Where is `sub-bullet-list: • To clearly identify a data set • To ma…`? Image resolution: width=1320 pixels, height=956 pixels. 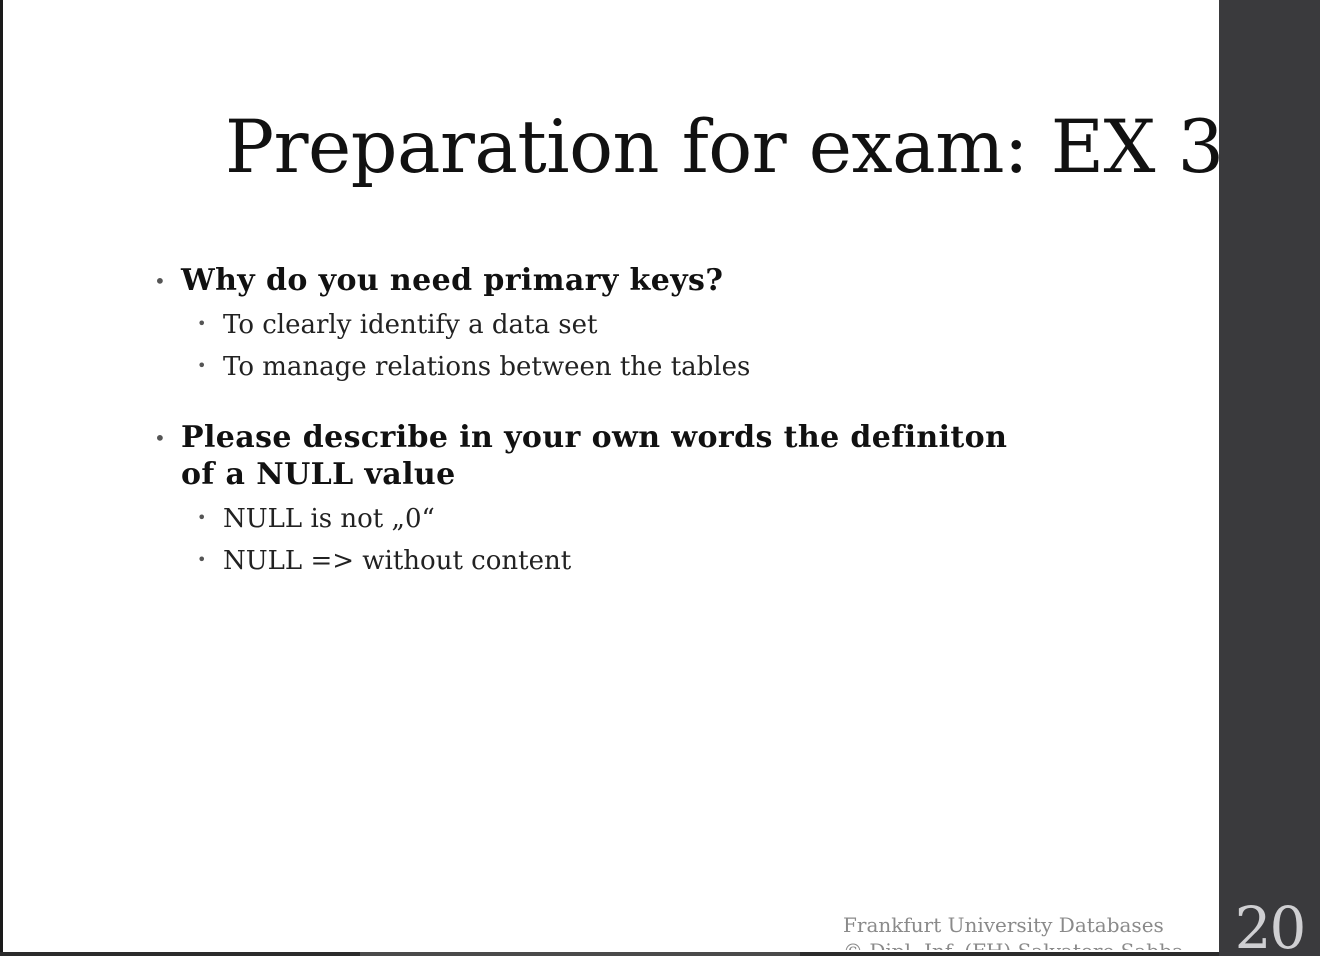
sub-bullet-list: • To clearly identify a data set • To ma… is located at coordinates (616, 347).